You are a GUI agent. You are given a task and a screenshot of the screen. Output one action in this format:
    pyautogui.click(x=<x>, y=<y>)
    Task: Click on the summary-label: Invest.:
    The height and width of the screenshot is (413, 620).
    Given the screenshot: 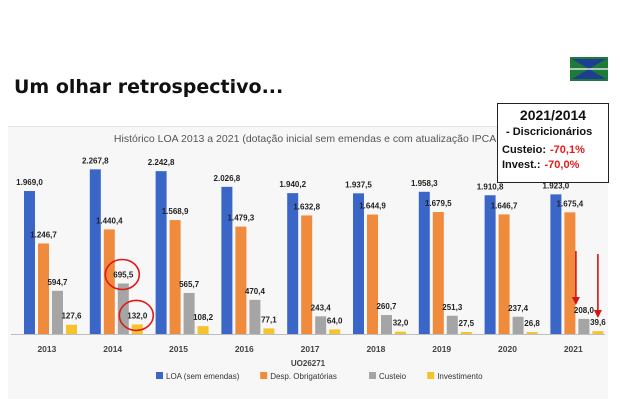 What is the action you would take?
    pyautogui.click(x=521, y=165)
    